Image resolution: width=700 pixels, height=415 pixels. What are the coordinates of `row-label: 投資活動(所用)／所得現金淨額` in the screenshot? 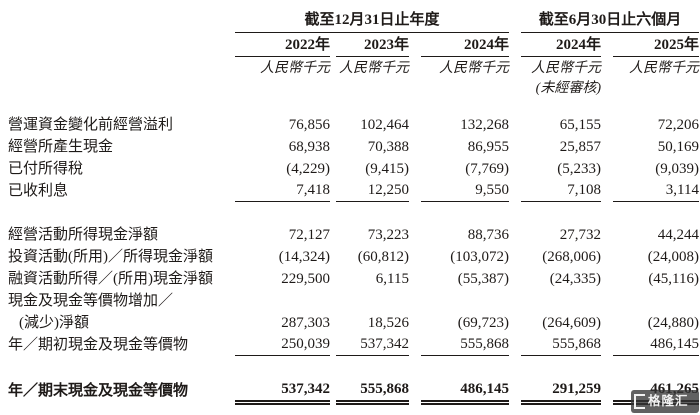 It's located at (110, 257).